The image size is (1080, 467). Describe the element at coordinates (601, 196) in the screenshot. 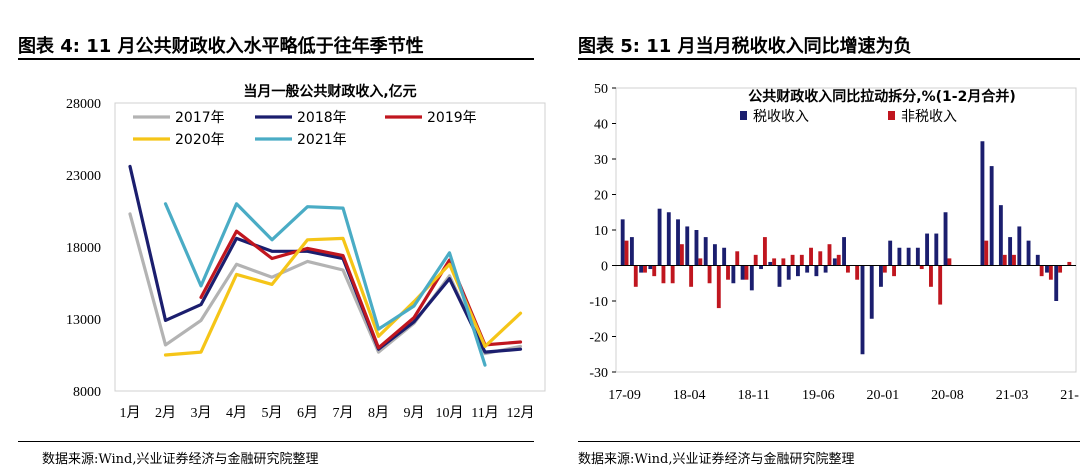

I see `y-tick-label: 20` at that location.